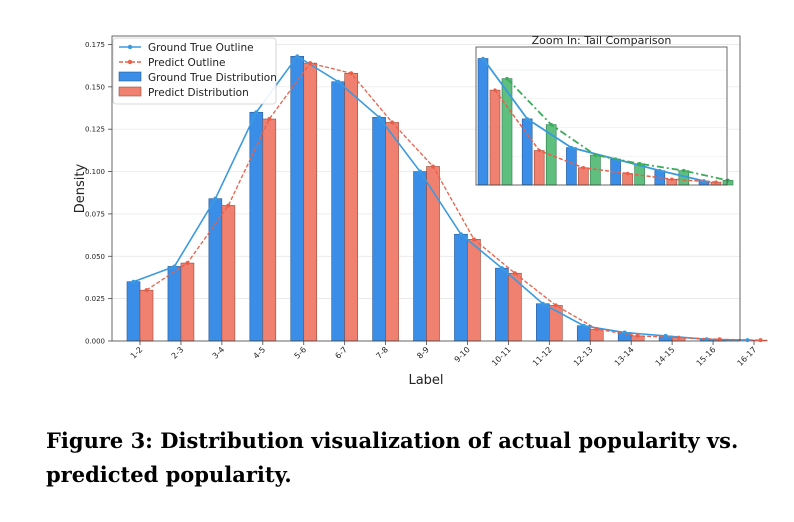 The width and height of the screenshot is (794, 522). I want to click on inset-line-green, so click(617, 130).